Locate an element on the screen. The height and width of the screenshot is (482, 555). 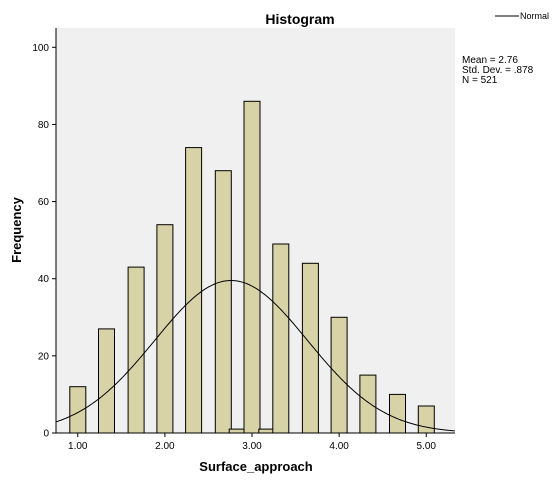
x-tick-label-2: 3.00 is located at coordinates (252, 446).